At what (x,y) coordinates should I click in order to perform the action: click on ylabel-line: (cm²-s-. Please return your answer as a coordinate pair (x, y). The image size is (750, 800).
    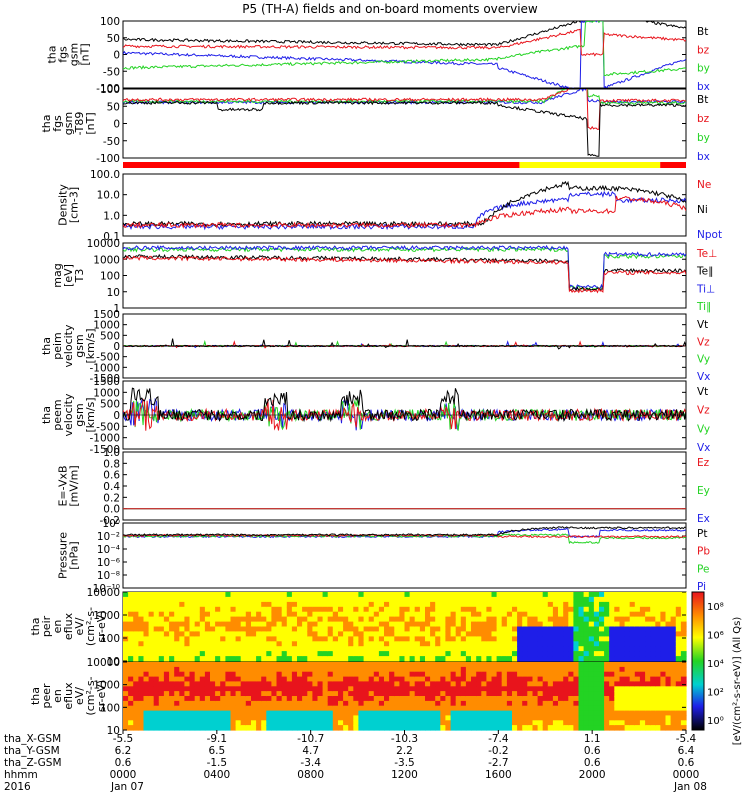
    Looking at the image, I should click on (90, 626).